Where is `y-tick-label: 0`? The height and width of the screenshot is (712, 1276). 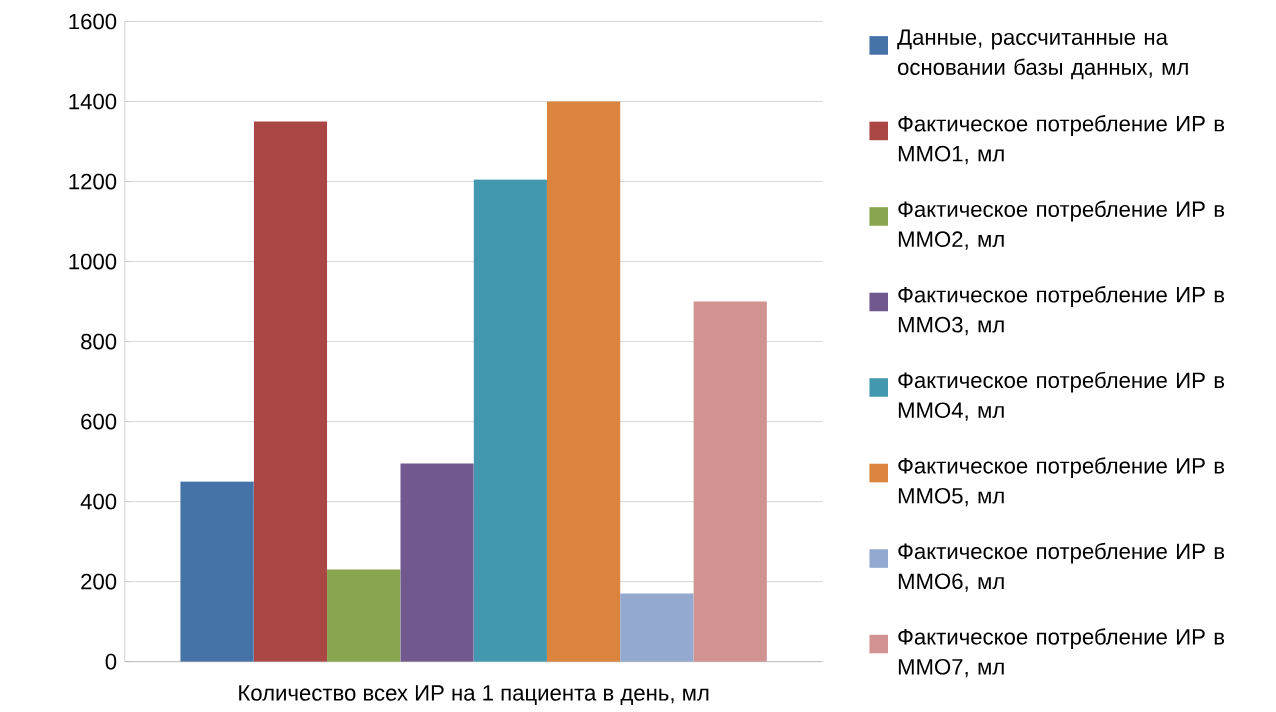
y-tick-label: 0 is located at coordinates (111, 661).